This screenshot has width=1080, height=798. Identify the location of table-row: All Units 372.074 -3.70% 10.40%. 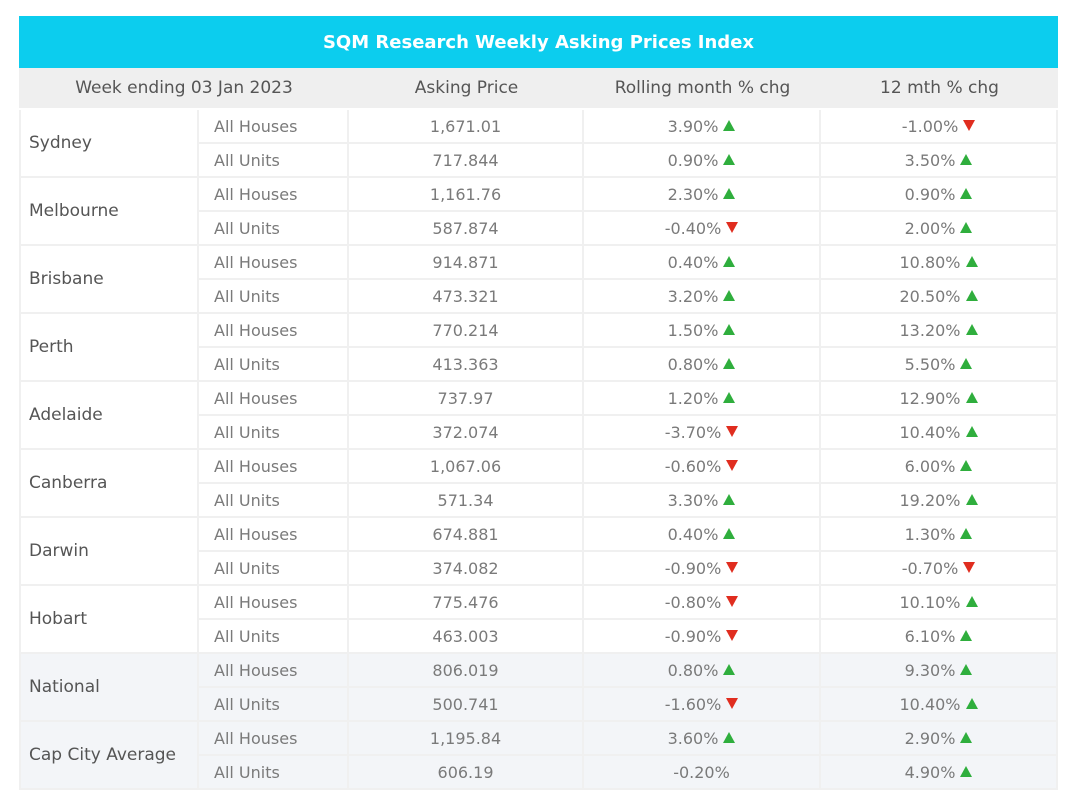
(539, 433).